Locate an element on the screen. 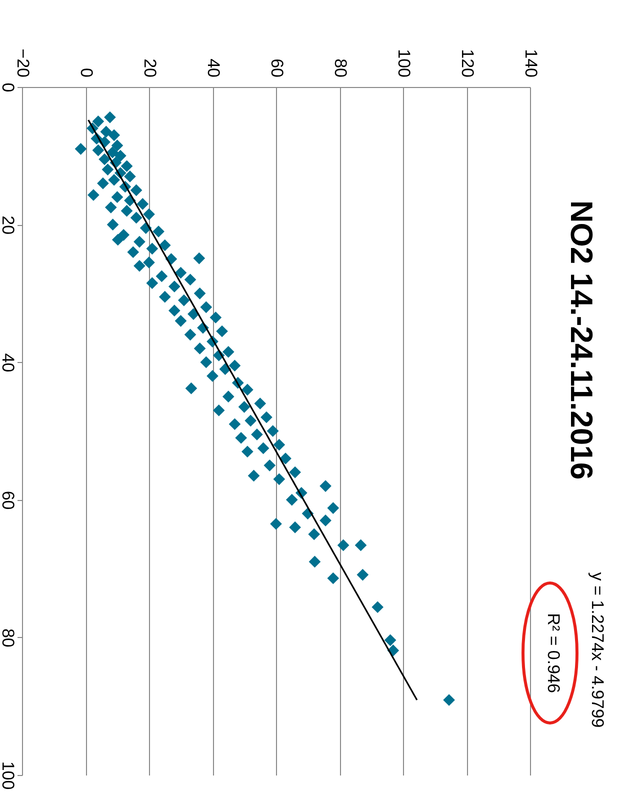 This screenshot has height=801, width=626. x-tick-label: −20 is located at coordinates (23, 63).